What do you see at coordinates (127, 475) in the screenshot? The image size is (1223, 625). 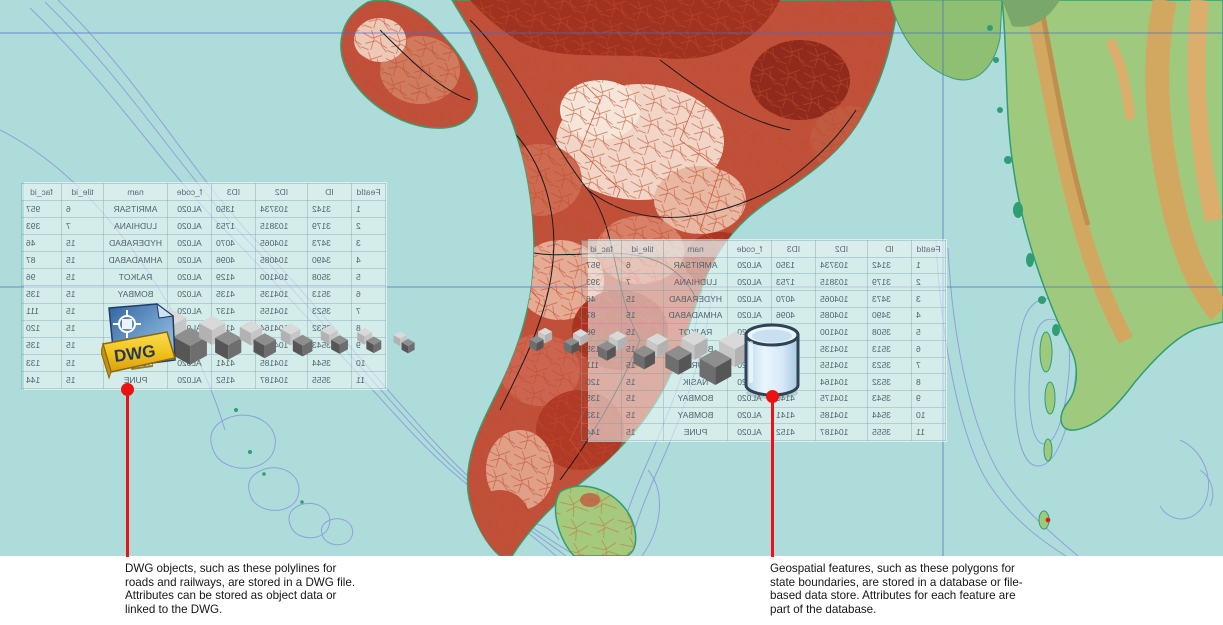 I see `dwg-leader-line` at bounding box center [127, 475].